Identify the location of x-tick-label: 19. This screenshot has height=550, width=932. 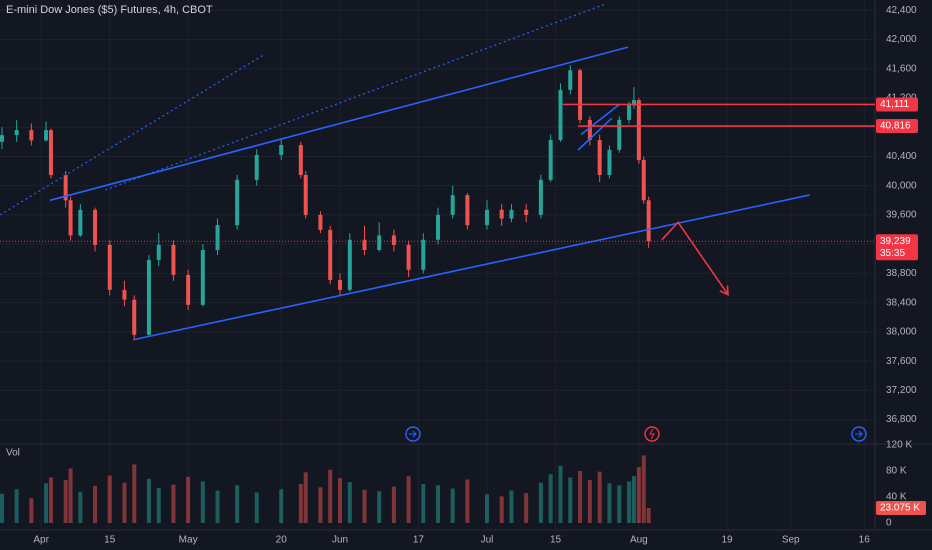
(727, 540).